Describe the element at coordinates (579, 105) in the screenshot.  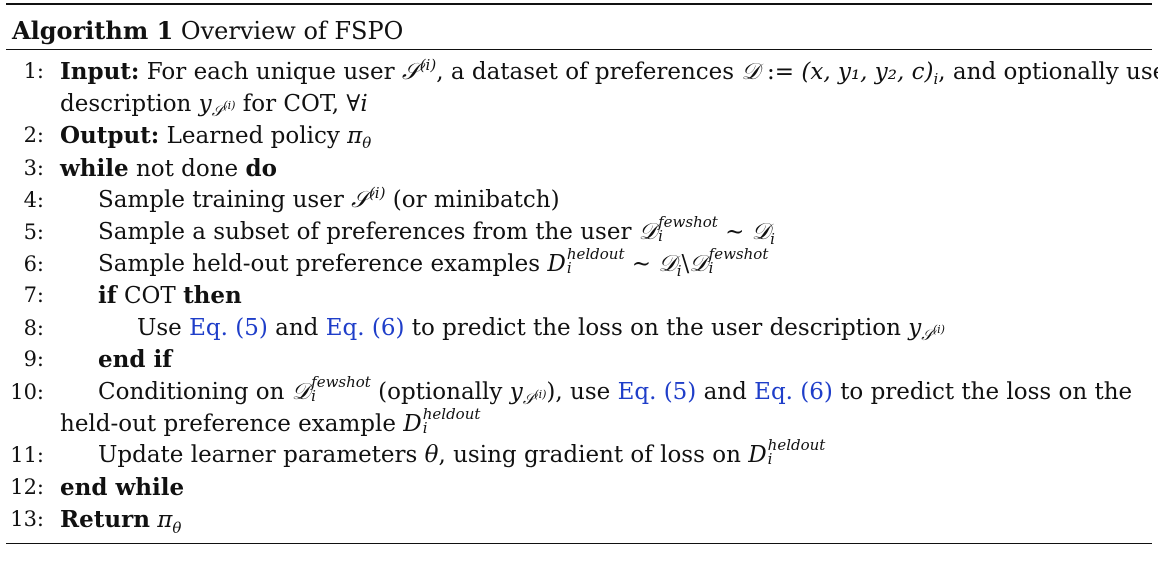
I see `line-1-continued: description y𝒮(i) for COT, ∀i` at that location.